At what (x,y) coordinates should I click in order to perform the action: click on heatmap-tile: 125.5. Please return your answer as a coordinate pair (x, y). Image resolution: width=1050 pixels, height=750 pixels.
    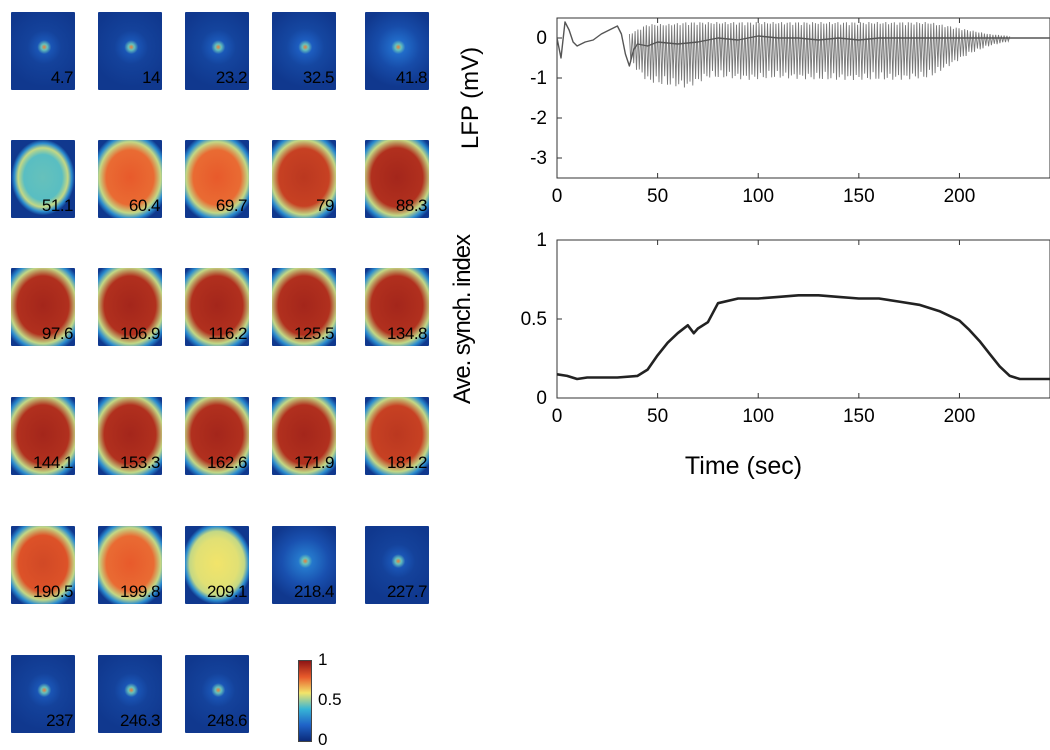
    Looking at the image, I should click on (304, 307).